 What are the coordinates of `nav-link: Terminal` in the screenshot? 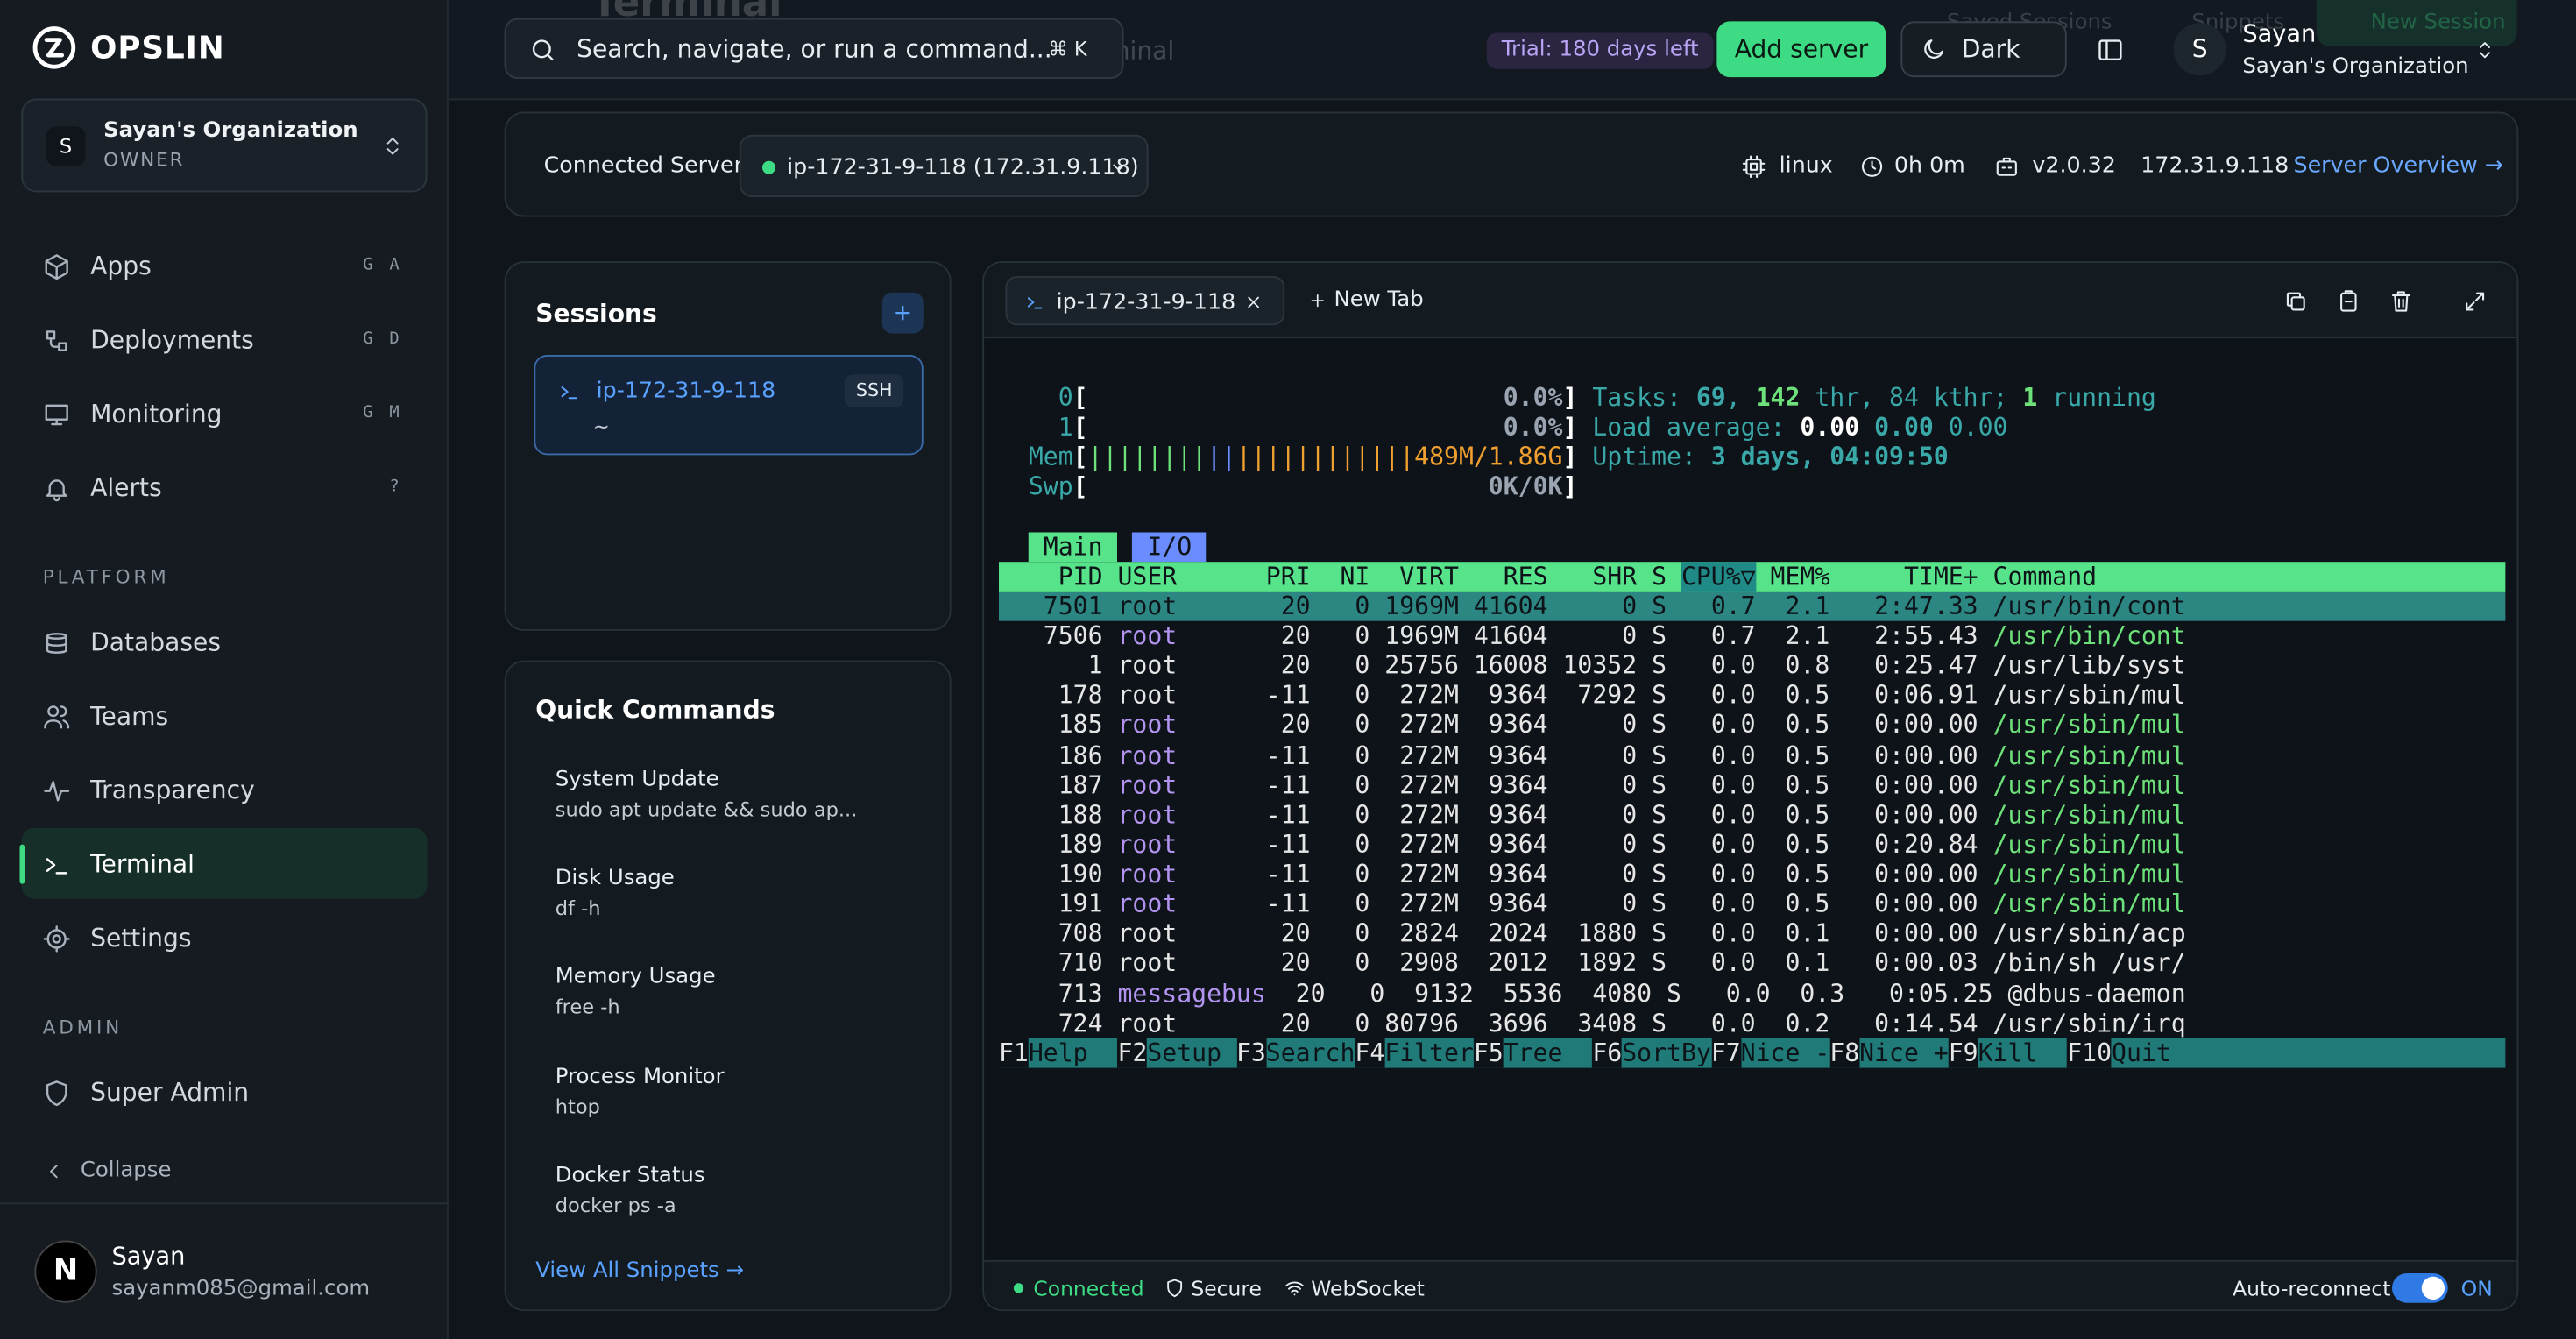 It's located at (142, 865).